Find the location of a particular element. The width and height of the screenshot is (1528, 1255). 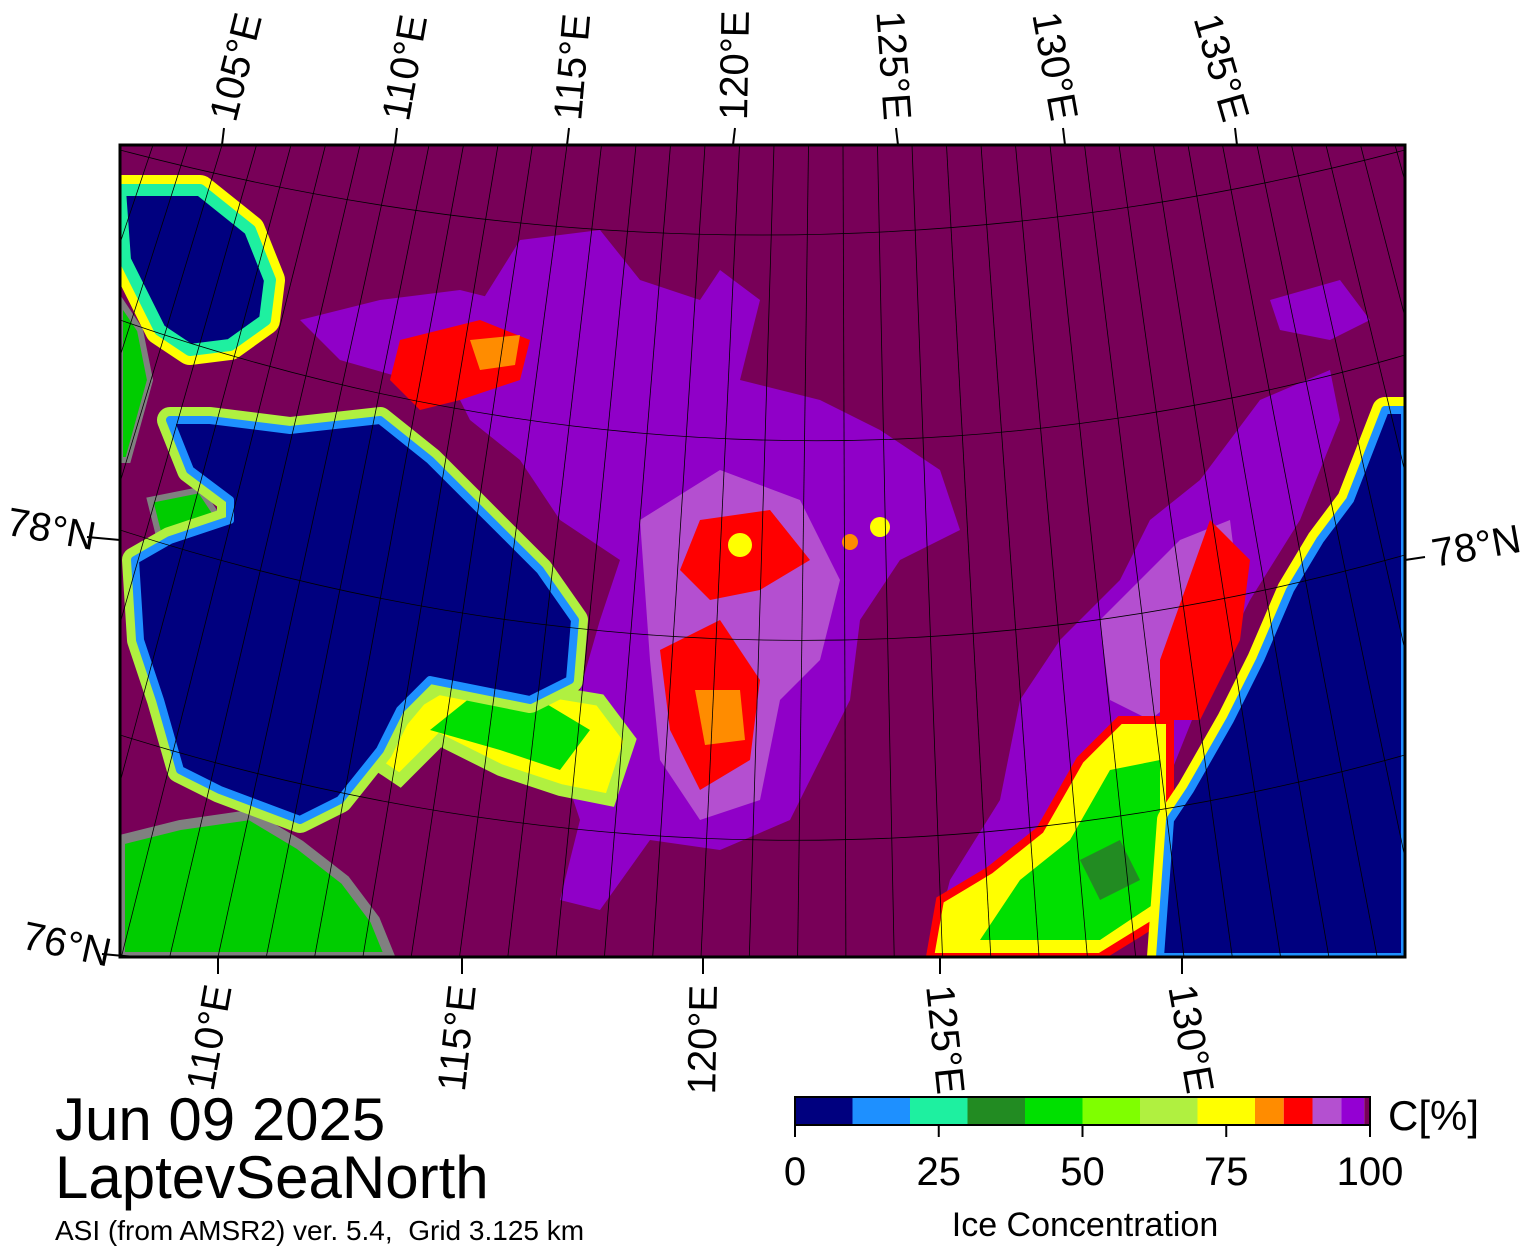

subtitle: ASI (from AMSR2) ver. 5.4, Grid 3.125 km is located at coordinates (319, 1230).